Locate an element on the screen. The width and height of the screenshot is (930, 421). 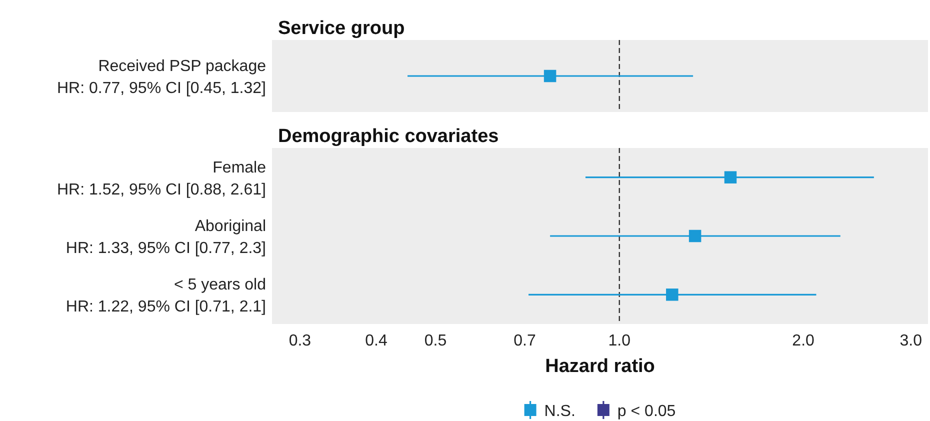
chart-title: Service group is located at coordinates (341, 28).